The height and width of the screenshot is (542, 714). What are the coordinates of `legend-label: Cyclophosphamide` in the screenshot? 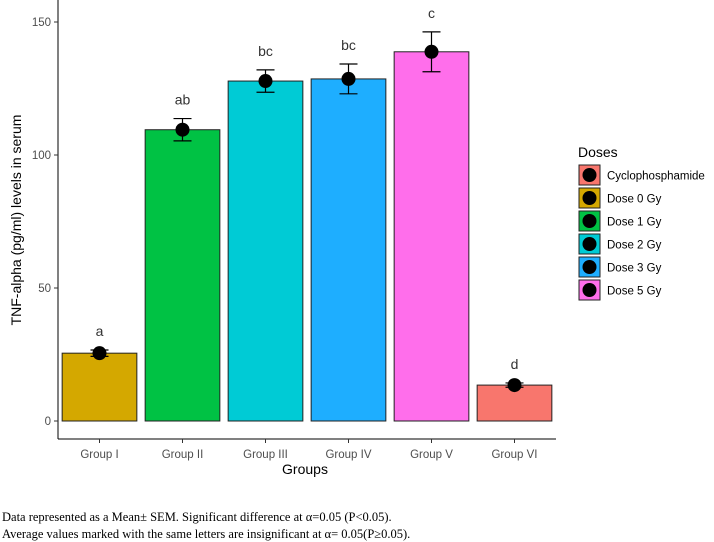 It's located at (656, 177).